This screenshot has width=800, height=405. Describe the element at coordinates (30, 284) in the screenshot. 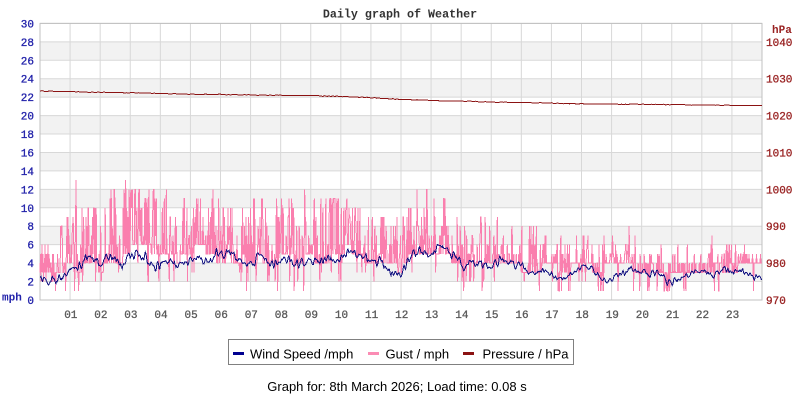

I see `svg-text: 2` at that location.